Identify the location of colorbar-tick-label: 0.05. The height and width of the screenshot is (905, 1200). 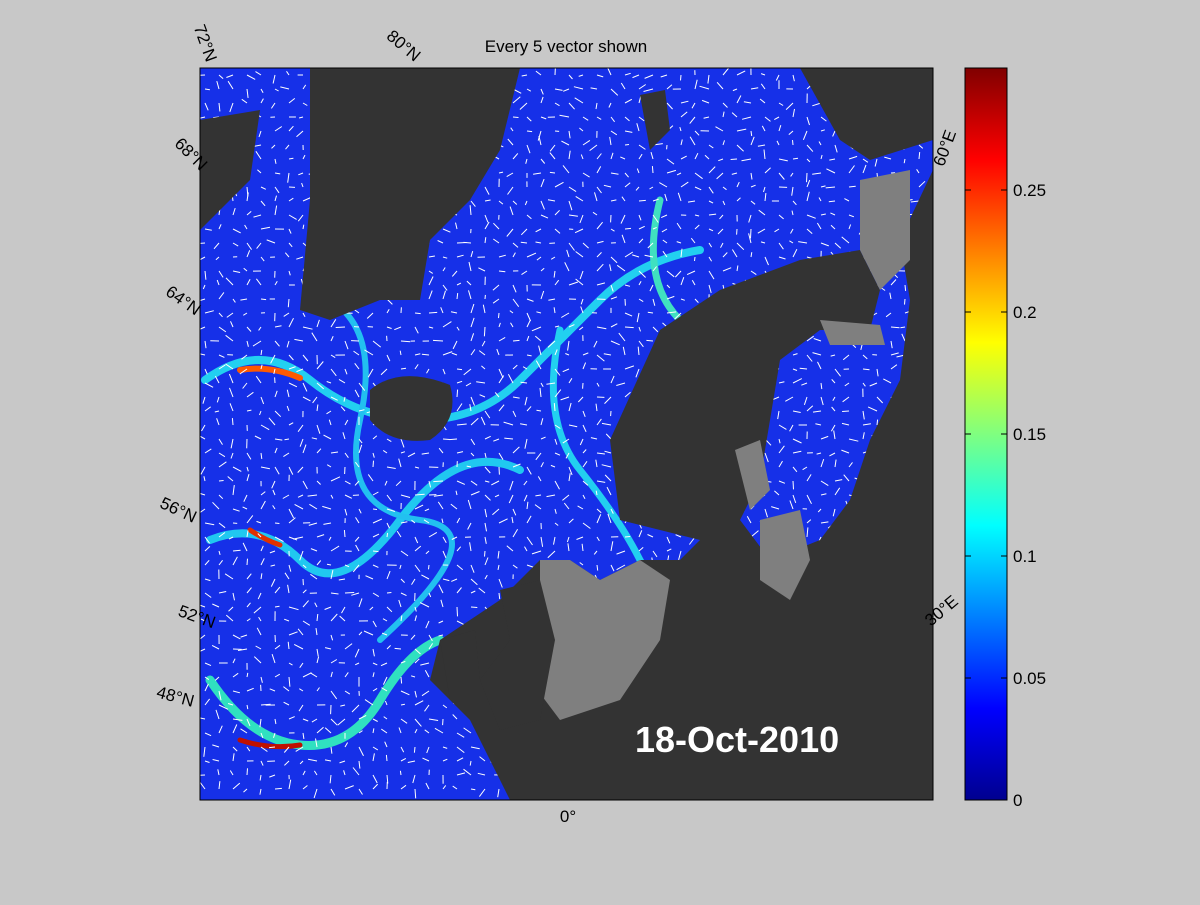
(1029, 678).